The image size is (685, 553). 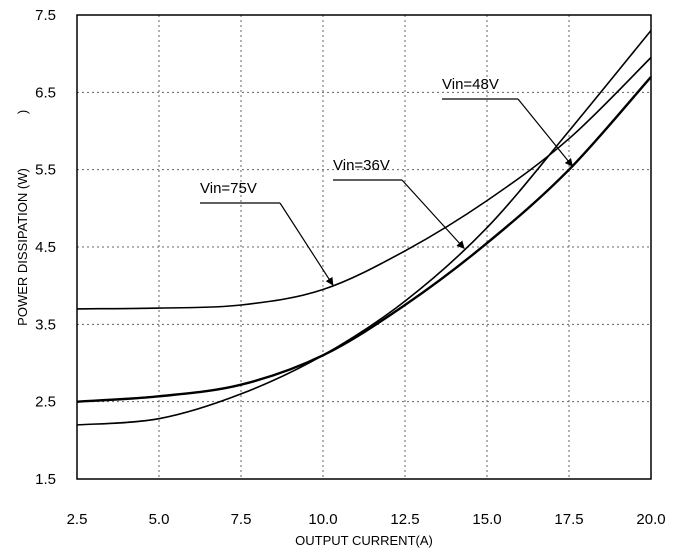 I want to click on y-axis-ticks: 1.5 2.5 3.5 4.5 5.5 6.5 7.5, so click(x=45, y=247).